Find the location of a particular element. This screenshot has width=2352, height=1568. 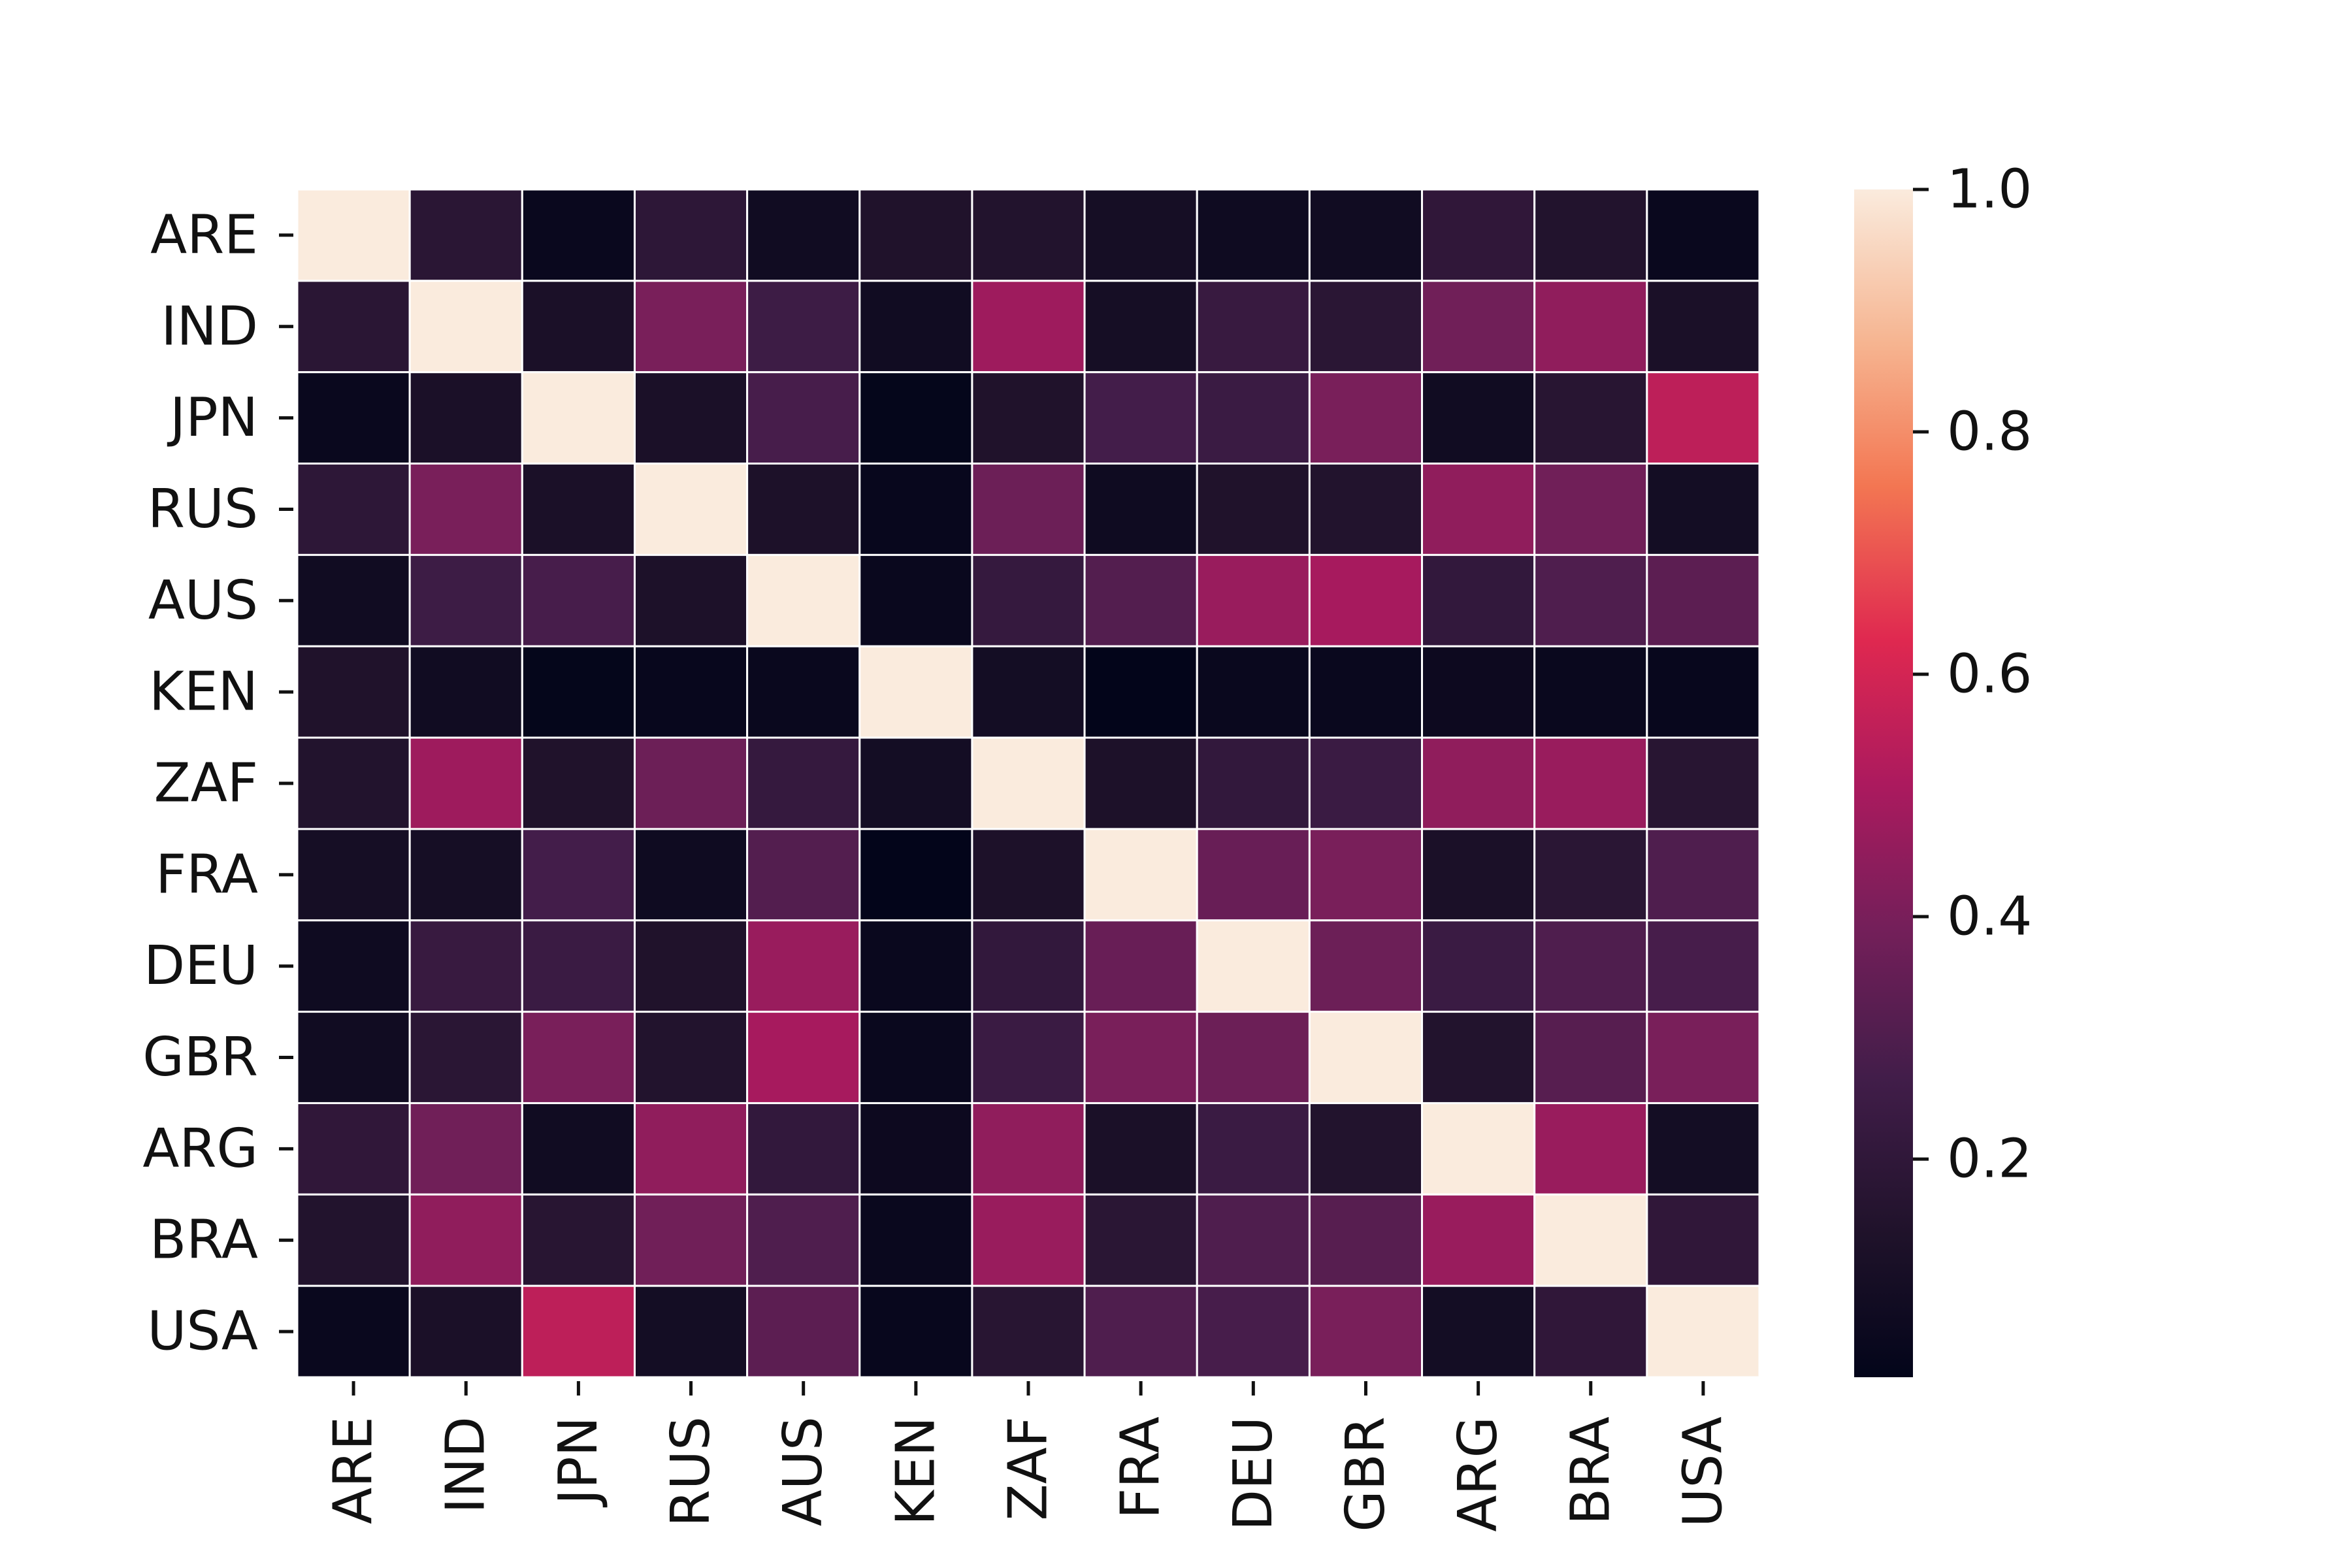

cell-BRA-ARG is located at coordinates (1478, 1240).